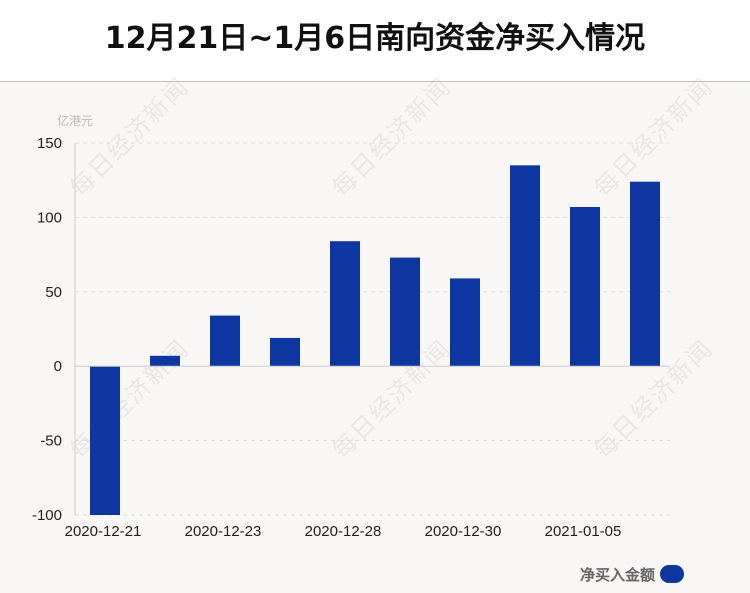  Describe the element at coordinates (343, 531) in the screenshot. I see `x-tick-label: 2020-12-28` at that location.